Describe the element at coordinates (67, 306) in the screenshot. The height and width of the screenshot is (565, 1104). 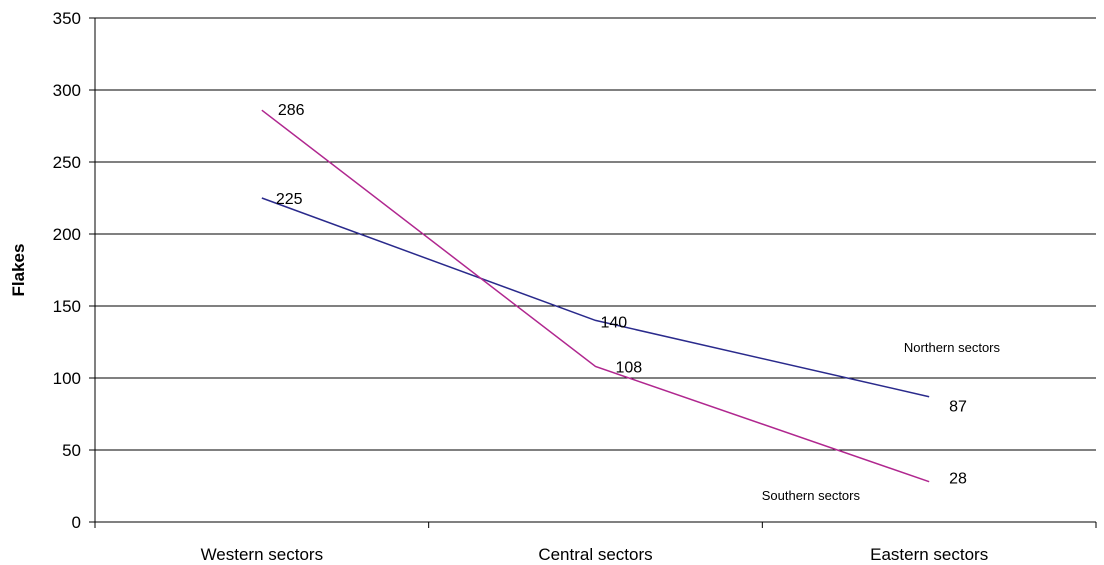
I see `y-tick-label: 150` at that location.